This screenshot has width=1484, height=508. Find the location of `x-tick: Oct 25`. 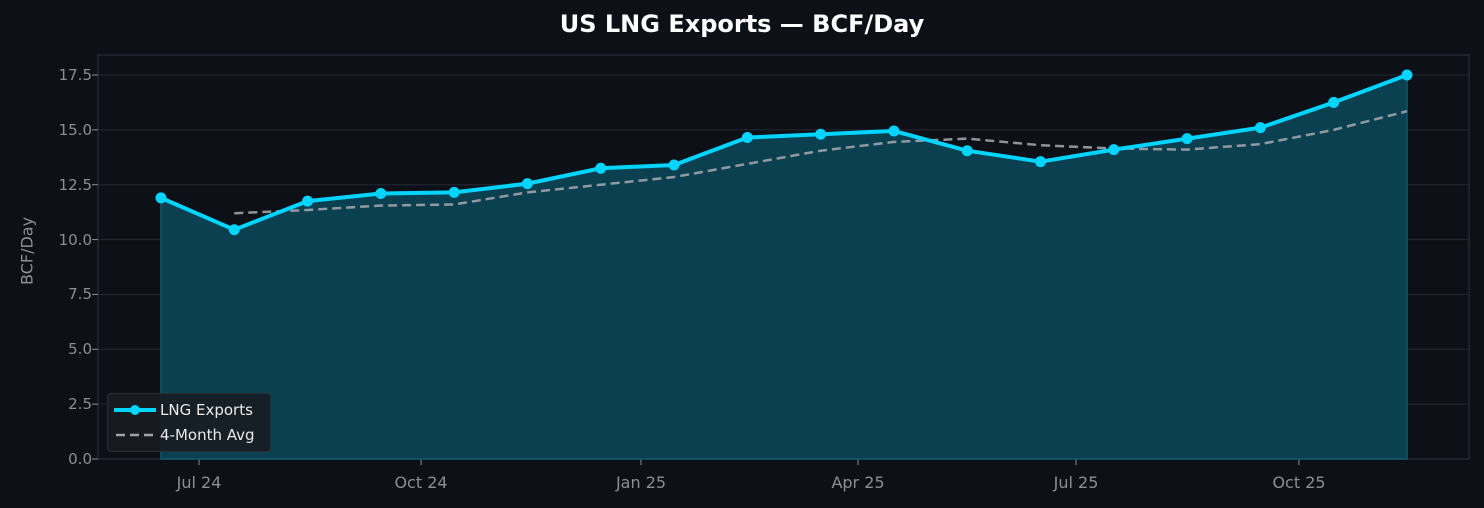

x-tick: Oct 25 is located at coordinates (1299, 482).